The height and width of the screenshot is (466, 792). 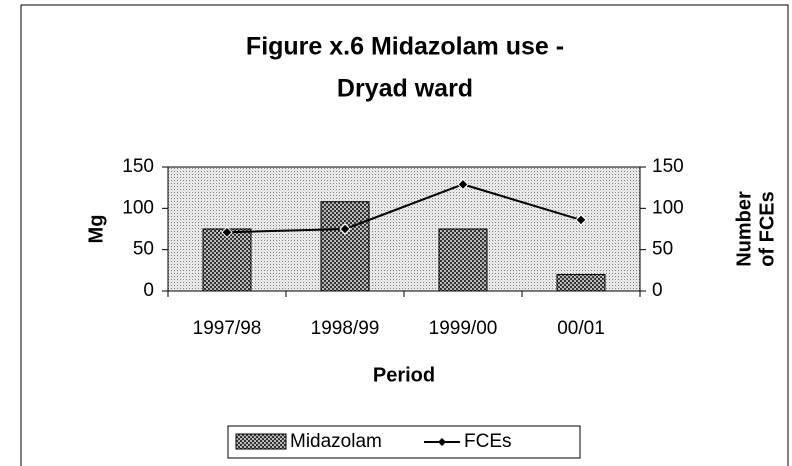 I want to click on y-tick-label: 100, so click(x=138, y=207).